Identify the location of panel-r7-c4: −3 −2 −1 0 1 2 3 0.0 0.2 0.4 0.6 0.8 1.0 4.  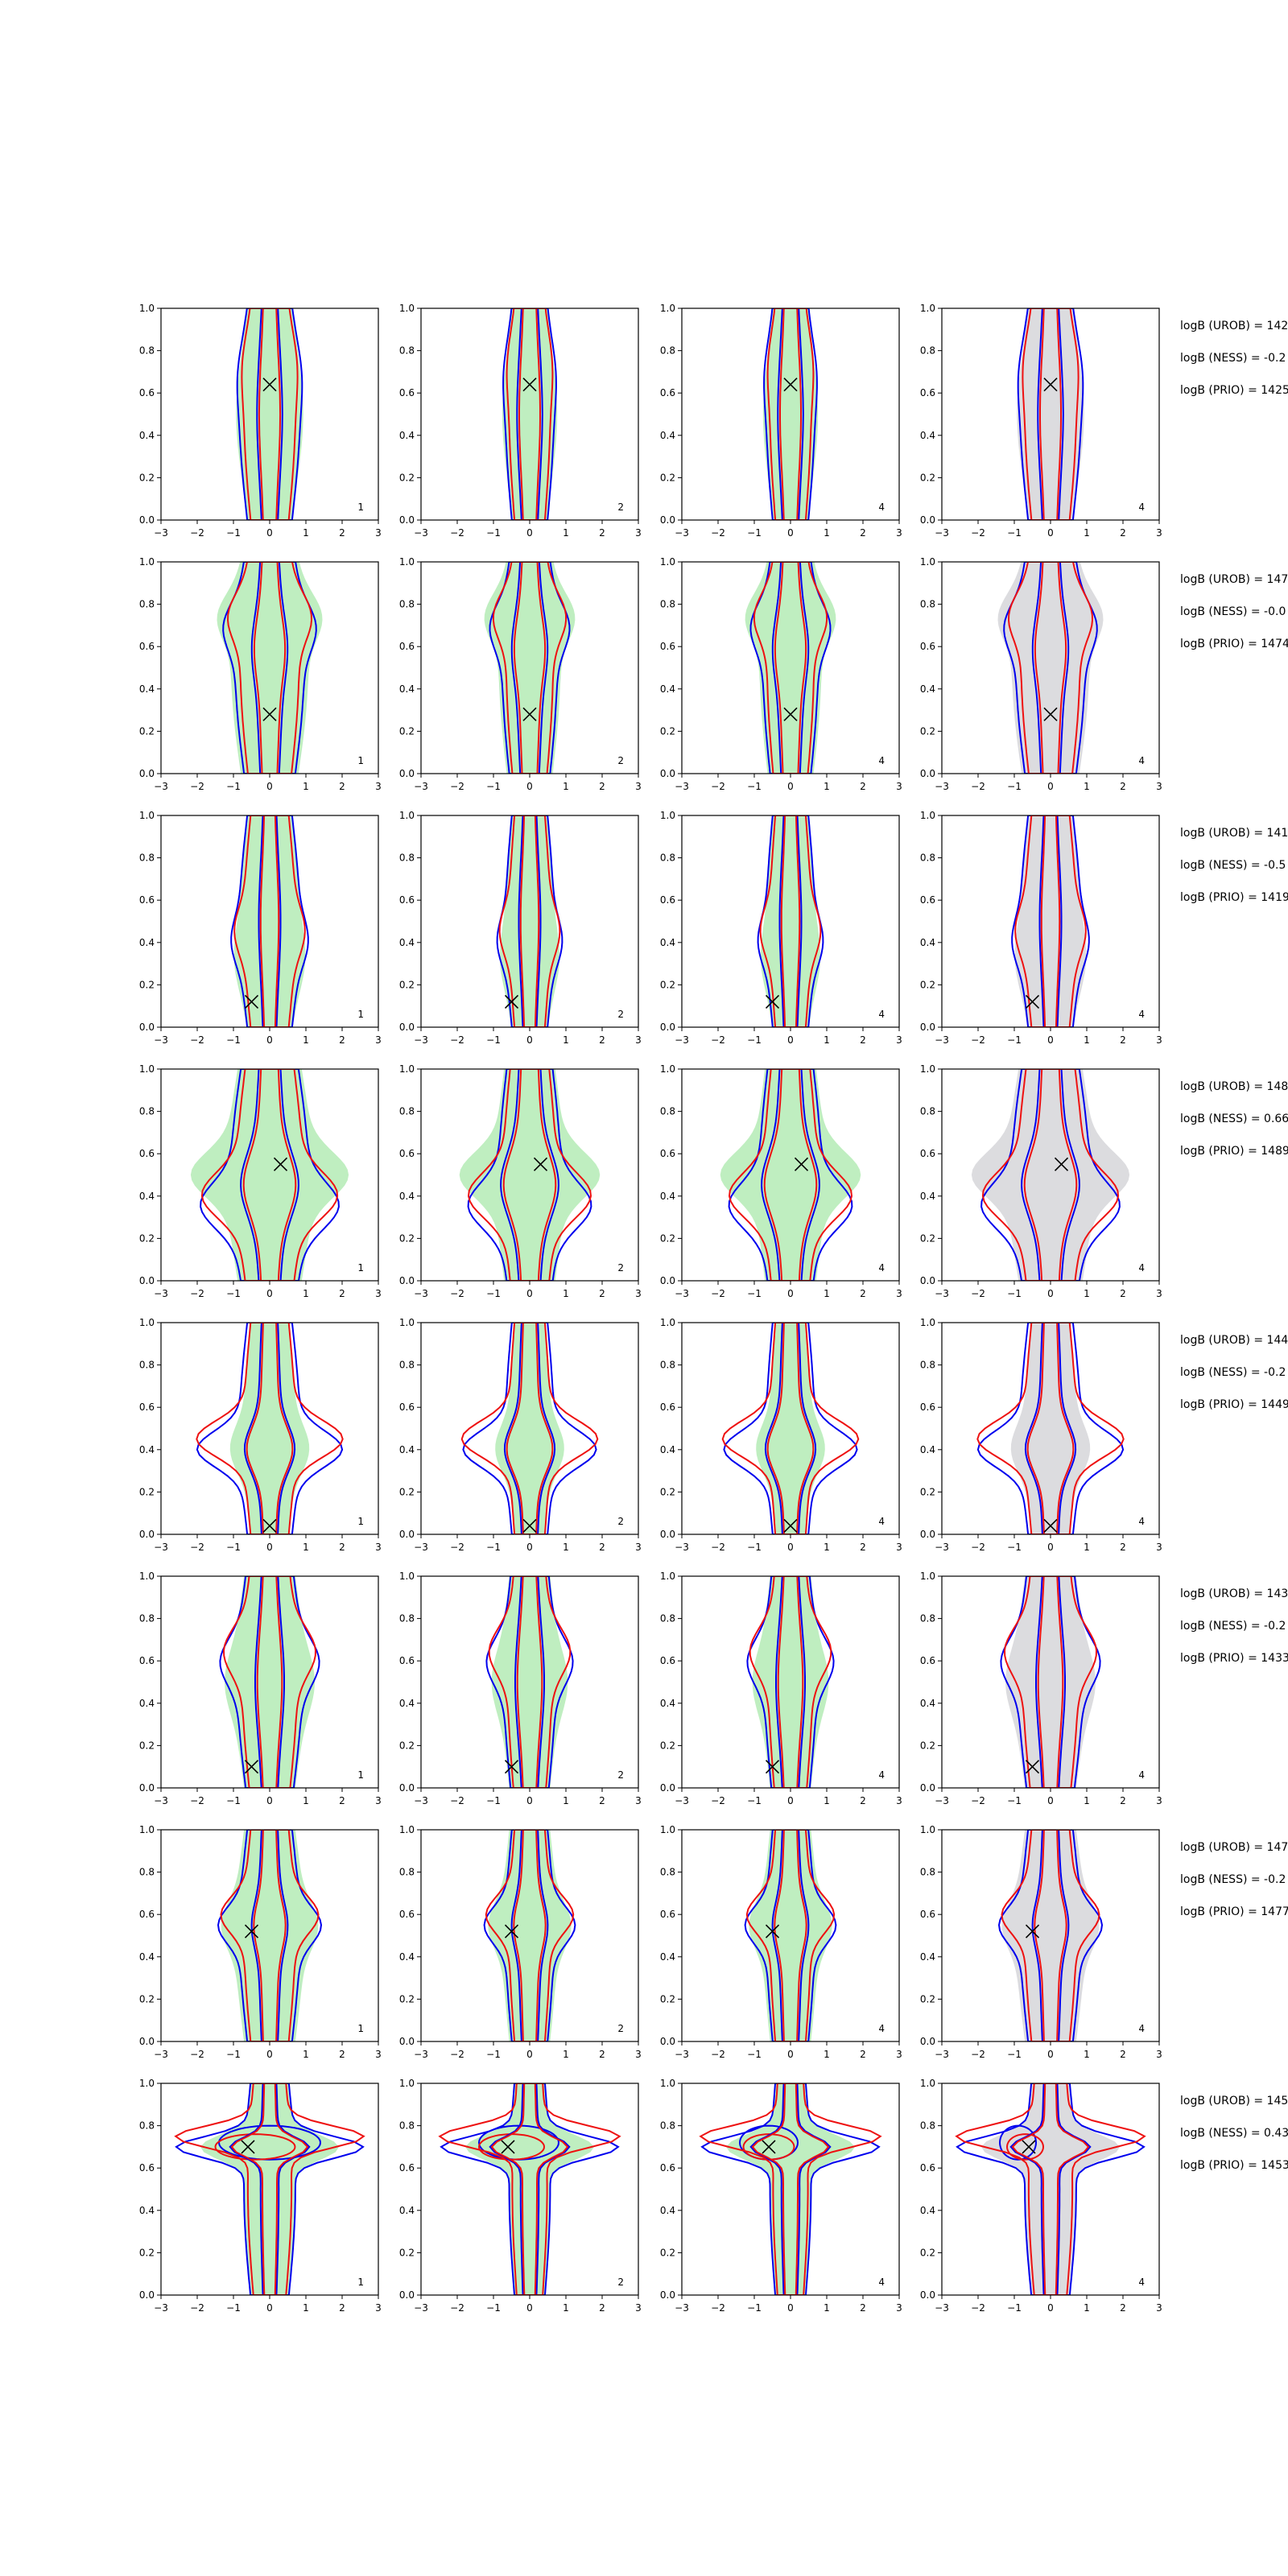
(1041, 1942).